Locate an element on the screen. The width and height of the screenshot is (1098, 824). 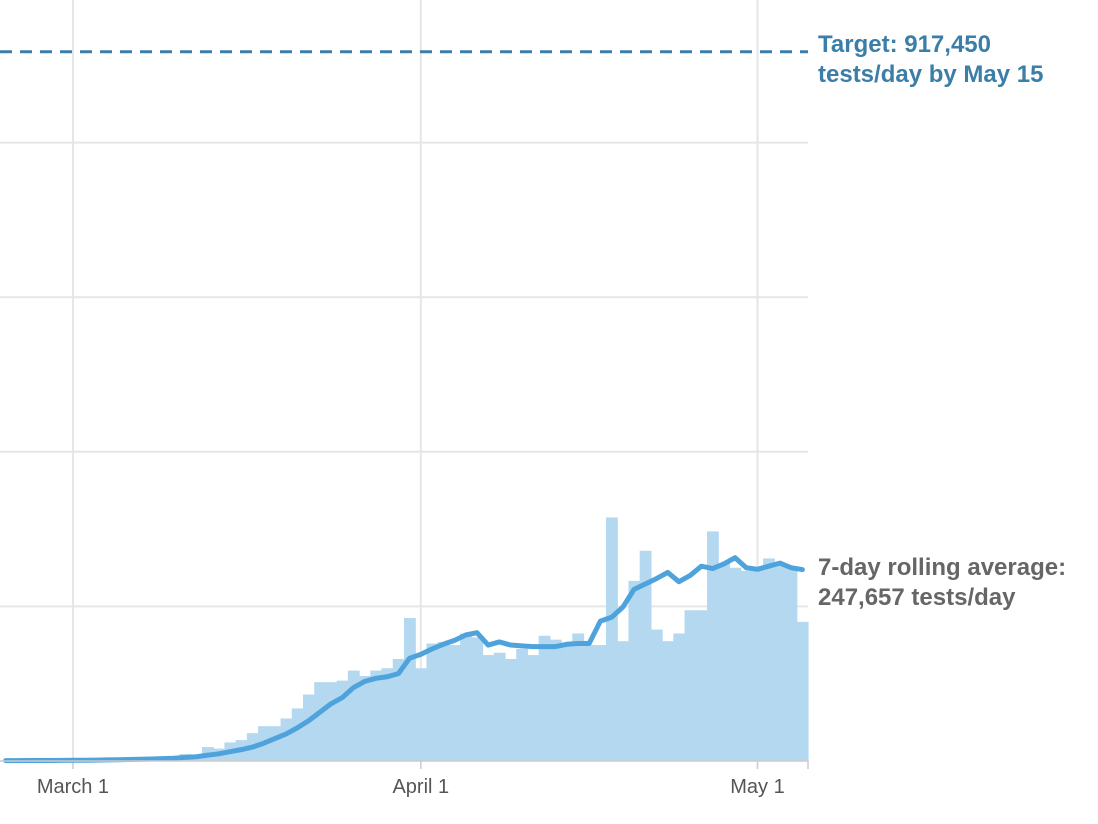
target-label-line2: tests/day by May 15 is located at coordinates (930, 74).